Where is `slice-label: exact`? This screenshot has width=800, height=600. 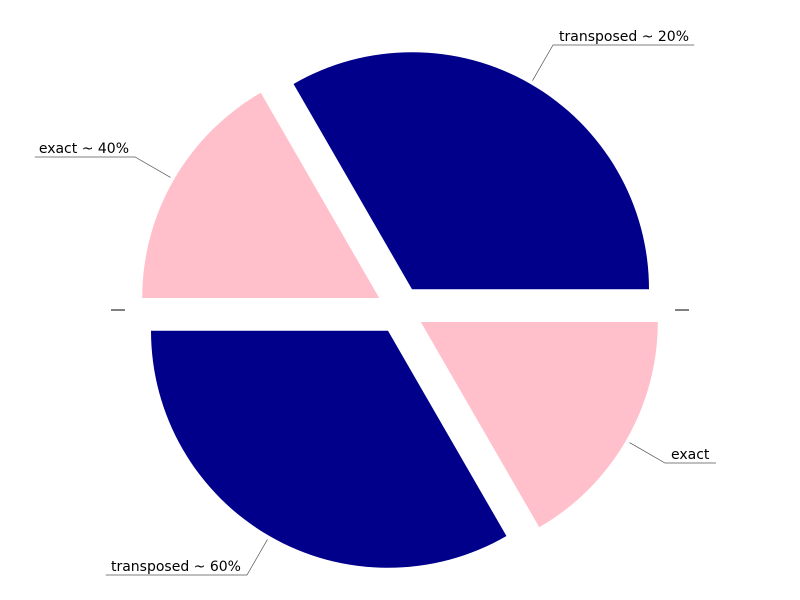
slice-label: exact is located at coordinates (690, 455).